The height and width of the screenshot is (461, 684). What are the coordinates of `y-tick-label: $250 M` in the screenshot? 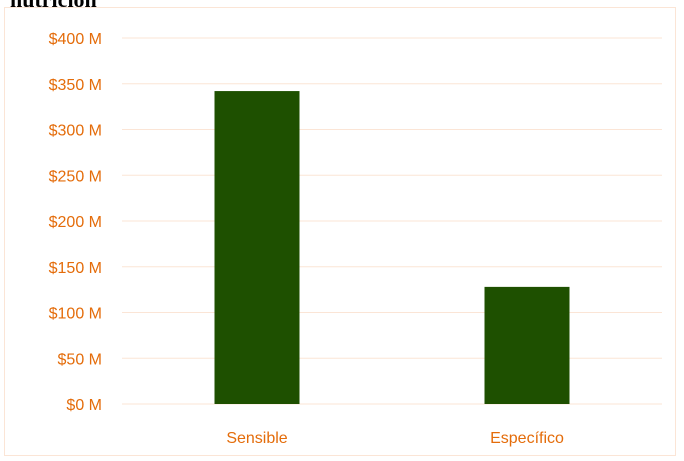 It's located at (75, 176).